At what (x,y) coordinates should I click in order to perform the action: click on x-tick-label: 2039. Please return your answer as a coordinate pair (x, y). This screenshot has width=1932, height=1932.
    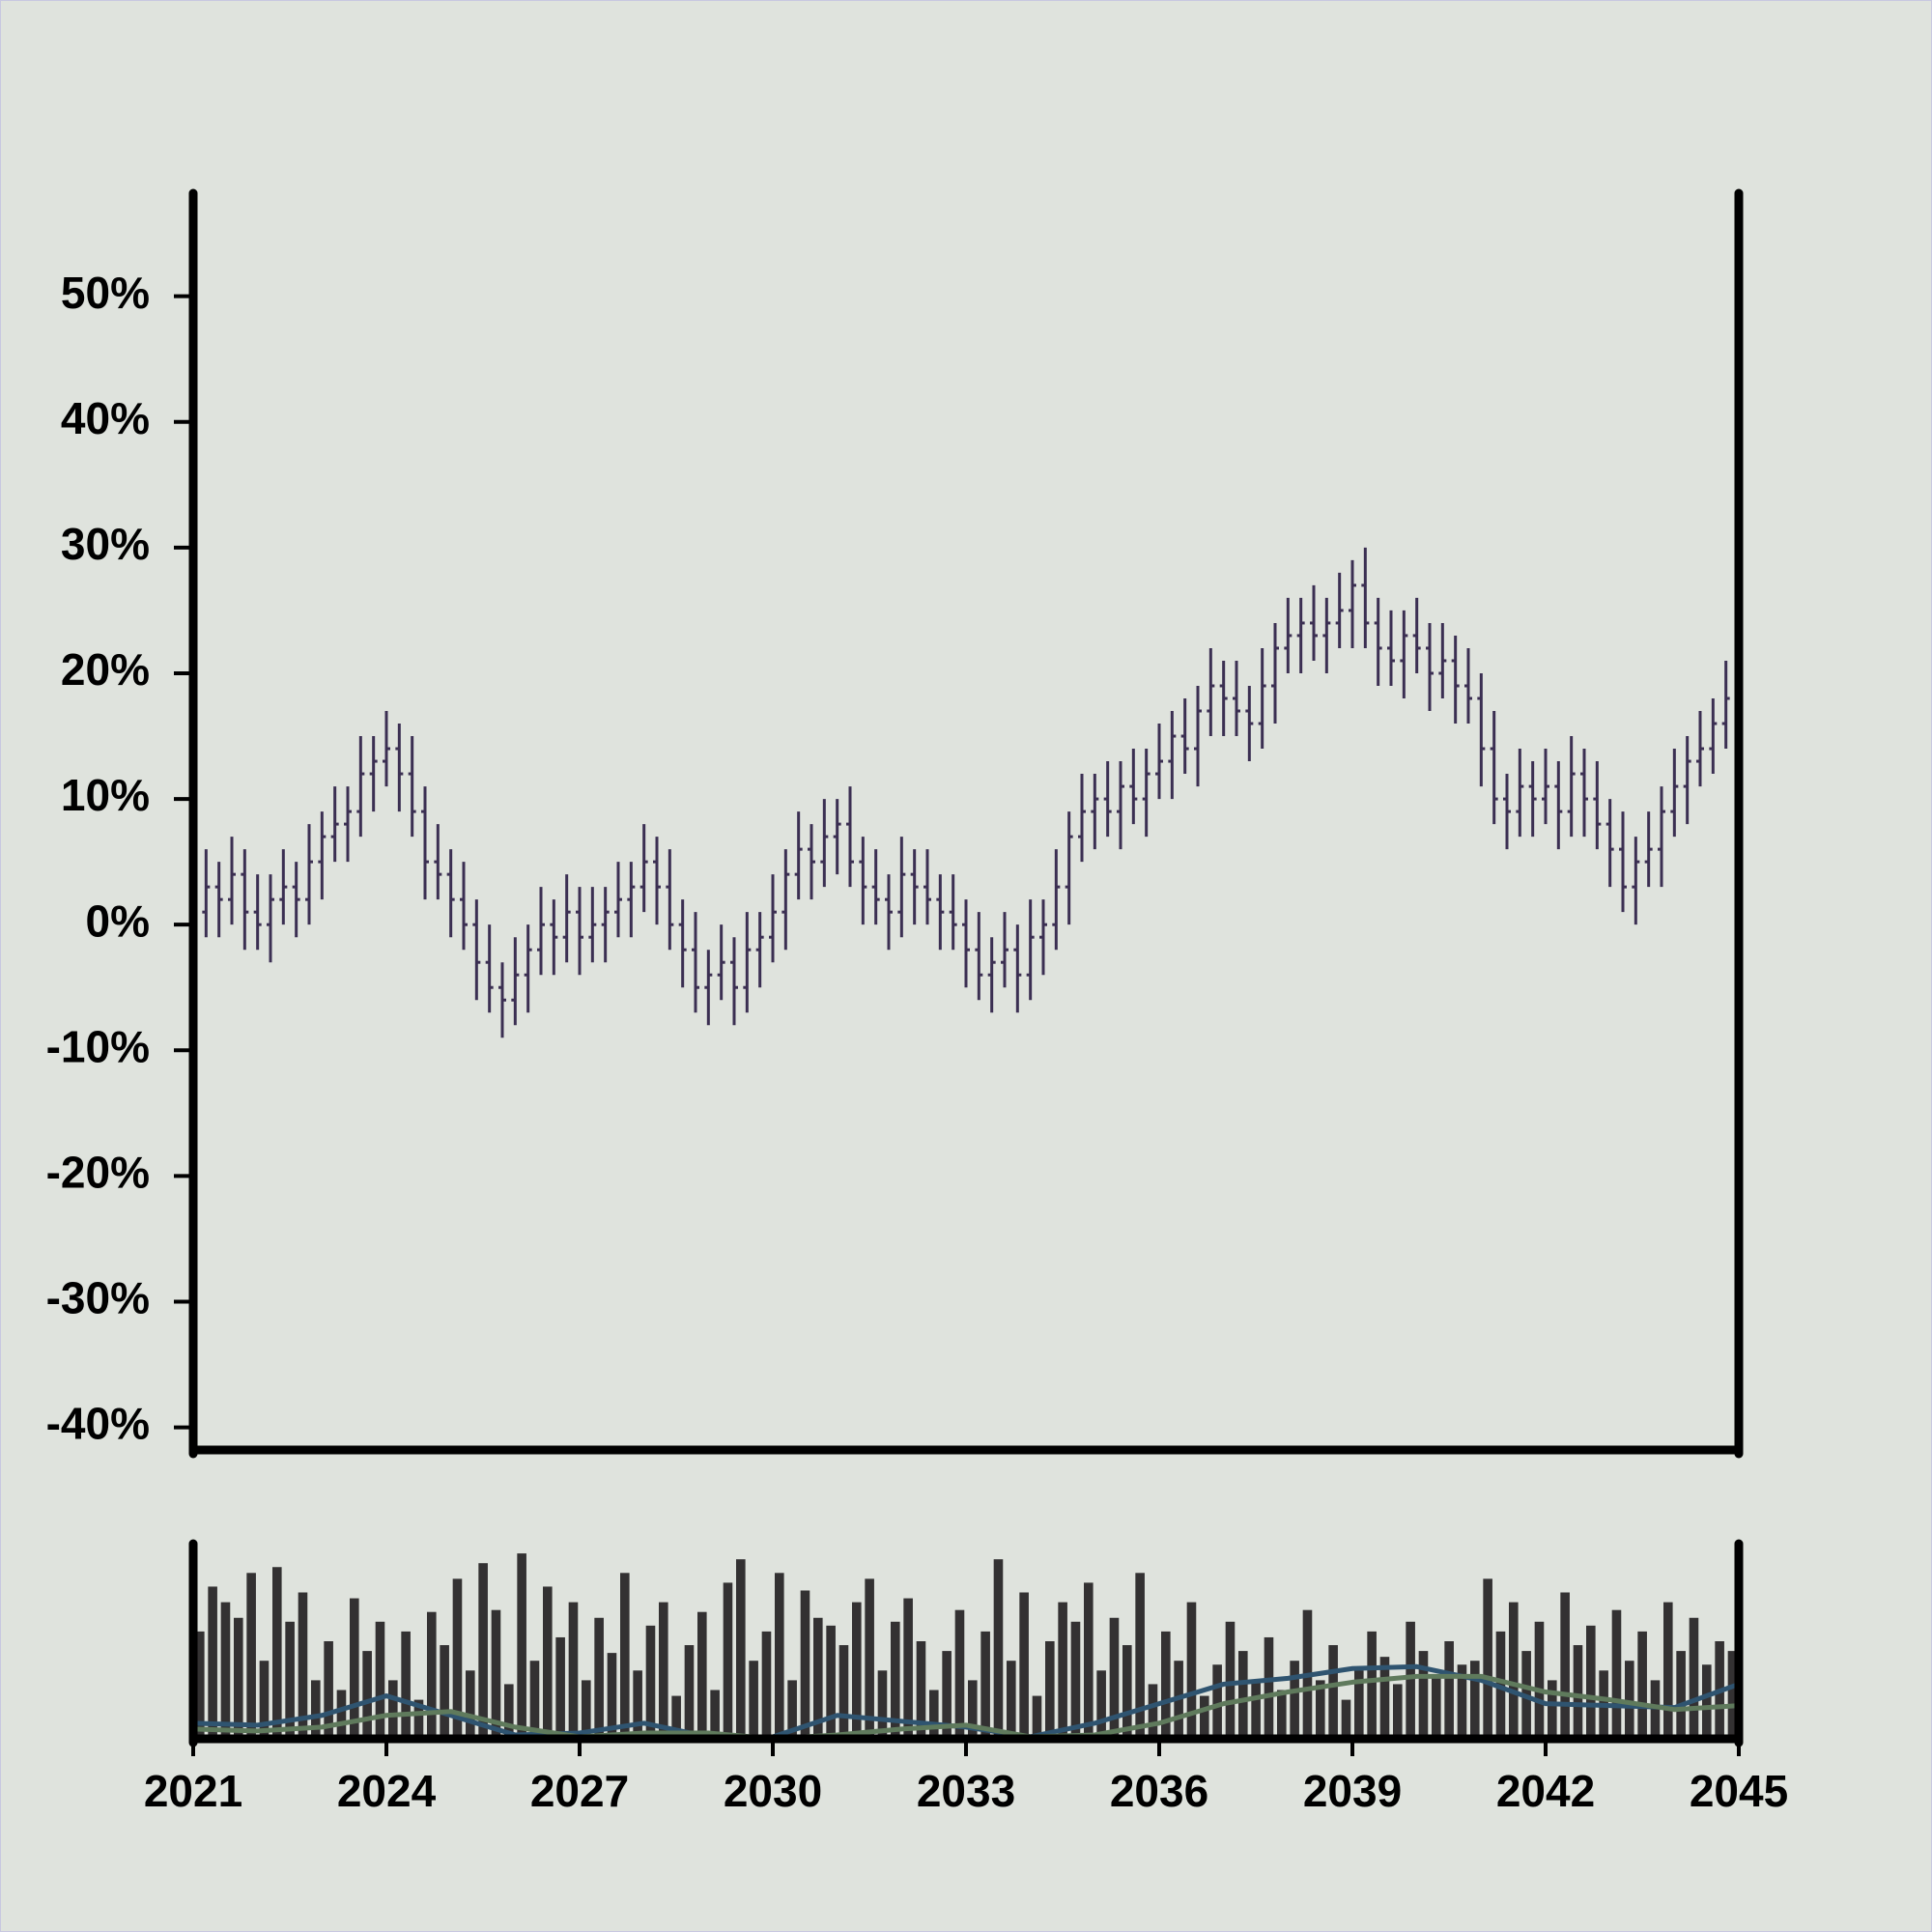
    Looking at the image, I should click on (1352, 1791).